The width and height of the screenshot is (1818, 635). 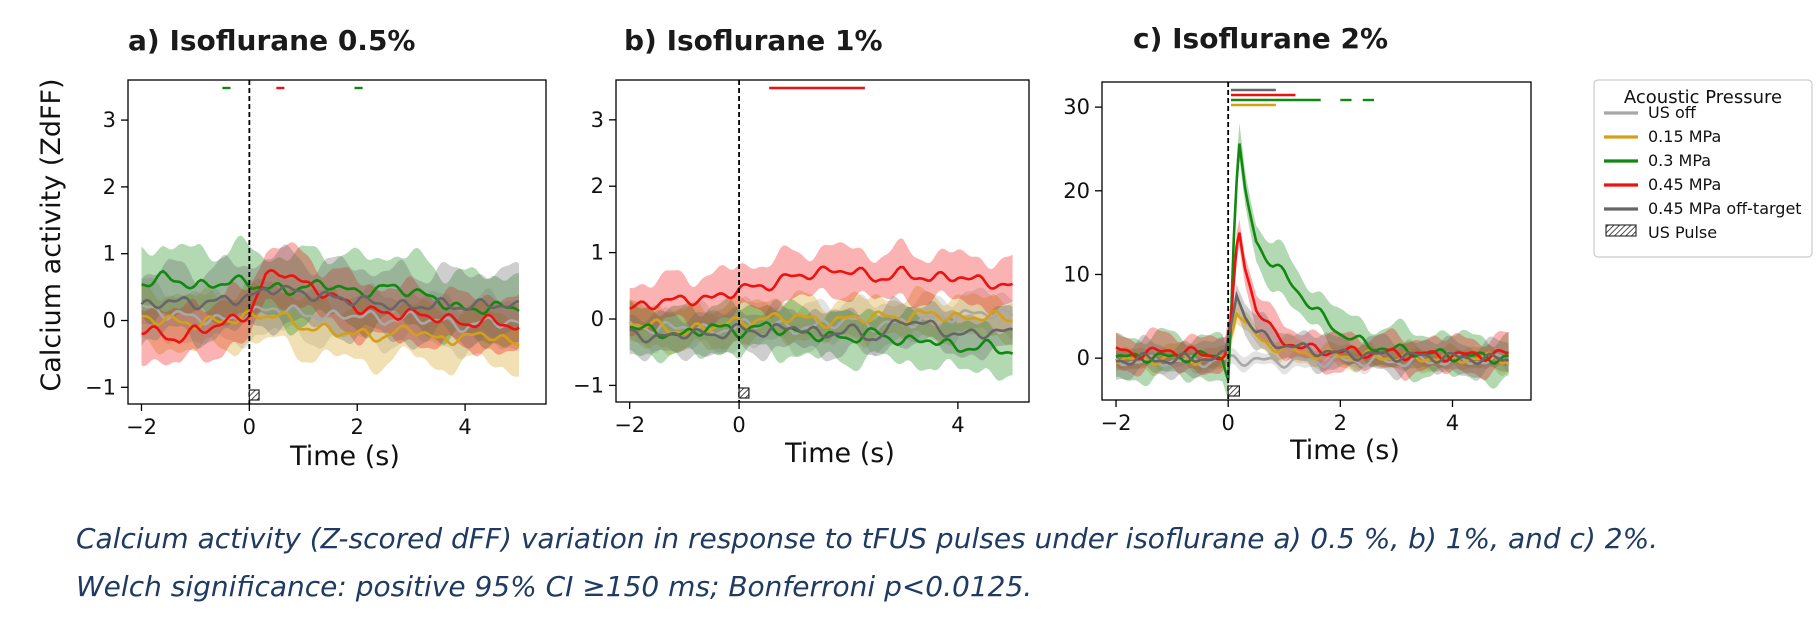 What do you see at coordinates (1684, 184) in the screenshot?
I see `legend-label-0-45-mpa: 0.45 MPa` at bounding box center [1684, 184].